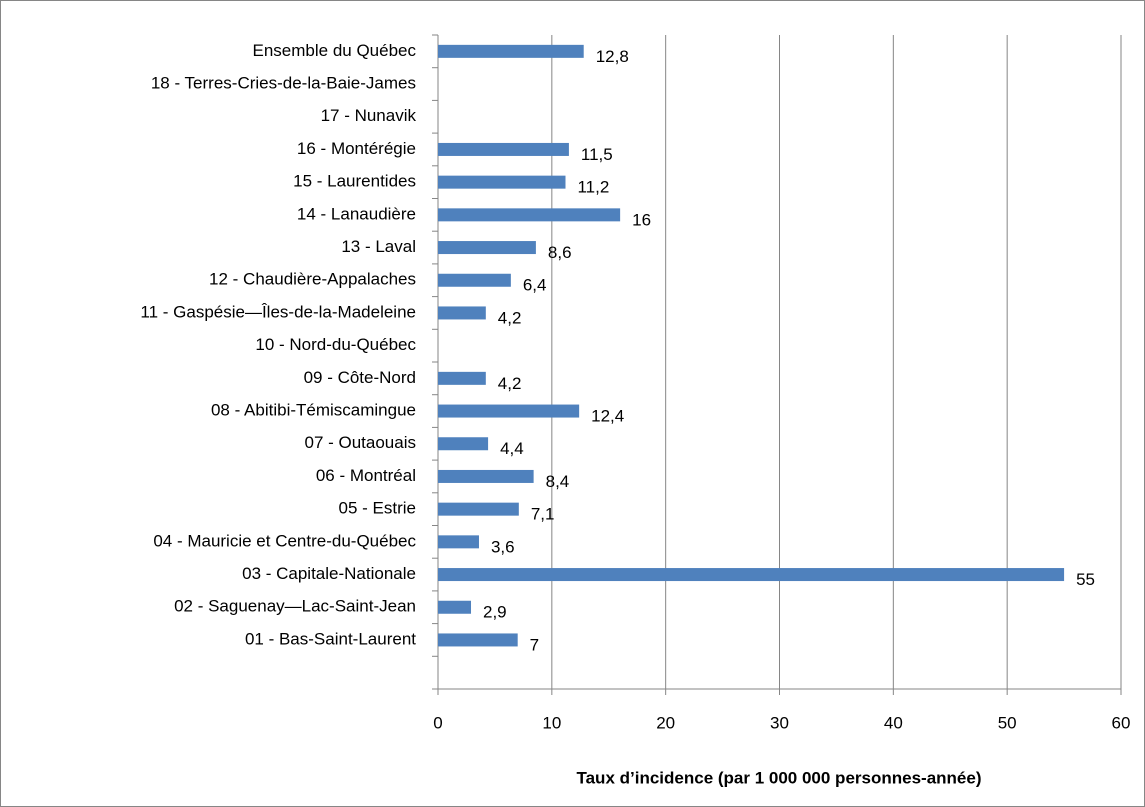 This screenshot has width=1145, height=807. I want to click on y-tick-label: 08 - Abitibi-Témiscamingue, so click(313, 410).